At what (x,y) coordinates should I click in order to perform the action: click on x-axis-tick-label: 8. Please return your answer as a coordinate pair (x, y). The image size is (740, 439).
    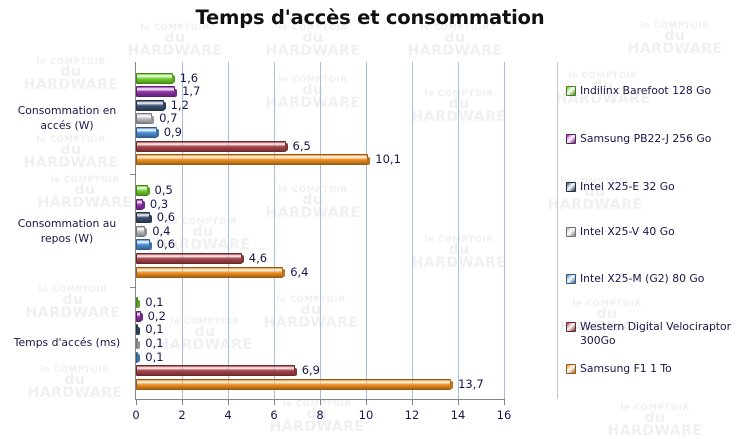
    Looking at the image, I should click on (320, 415).